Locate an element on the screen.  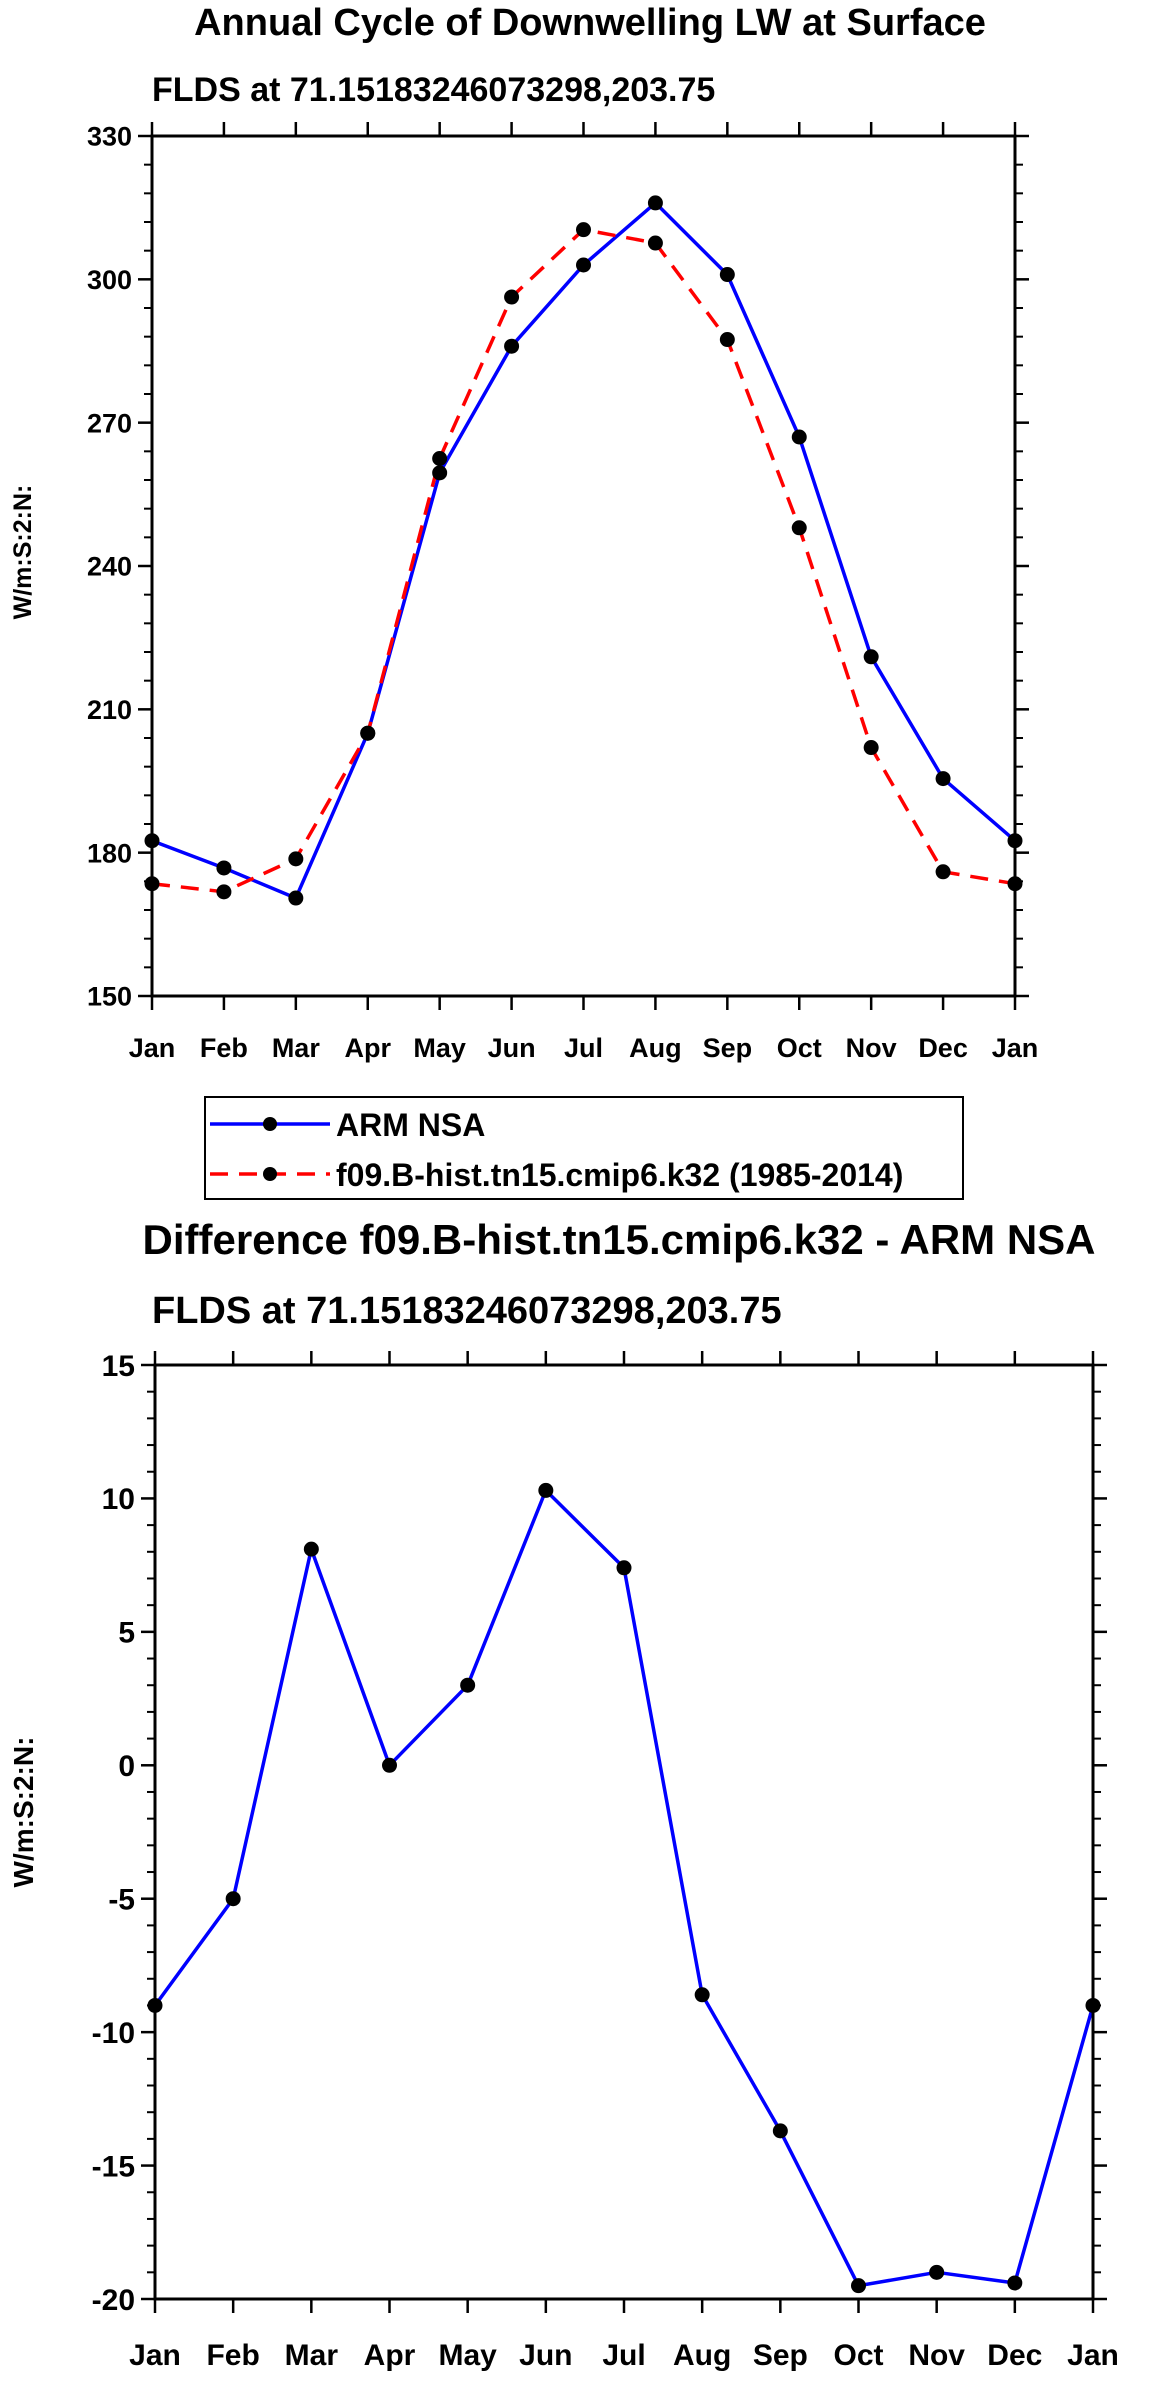
y-tick-label: 5 is located at coordinates (126, 1633).